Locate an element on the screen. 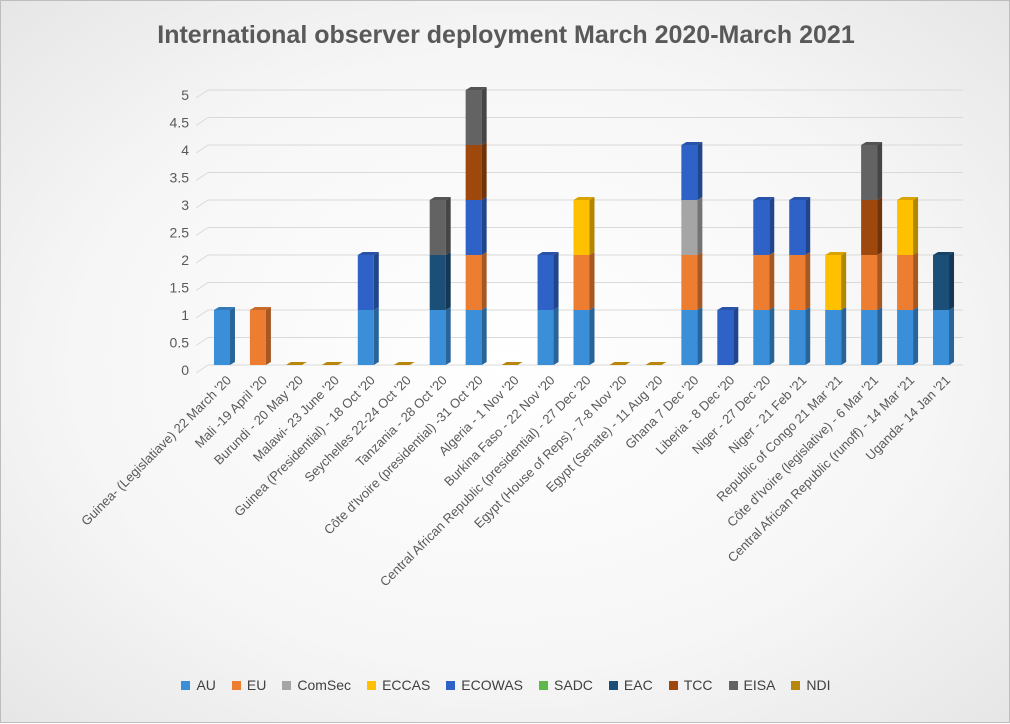  legend-label: EISA is located at coordinates (759, 685).